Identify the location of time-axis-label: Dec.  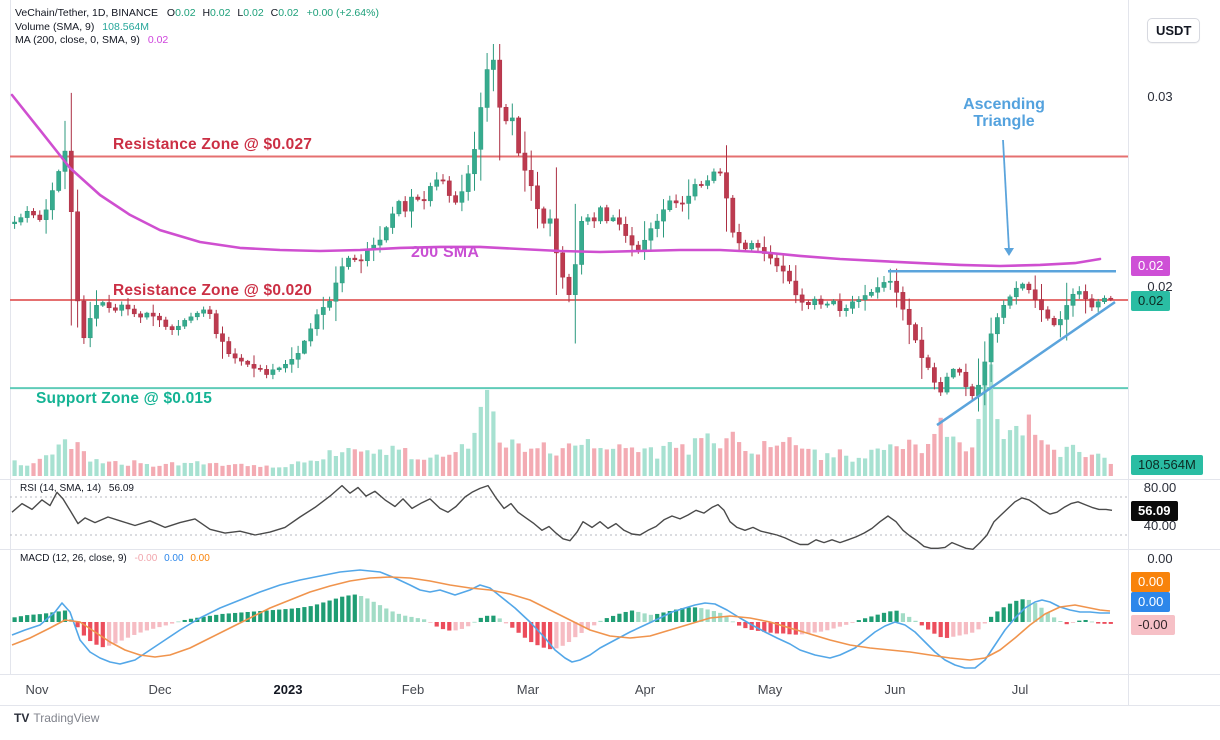
(160, 689).